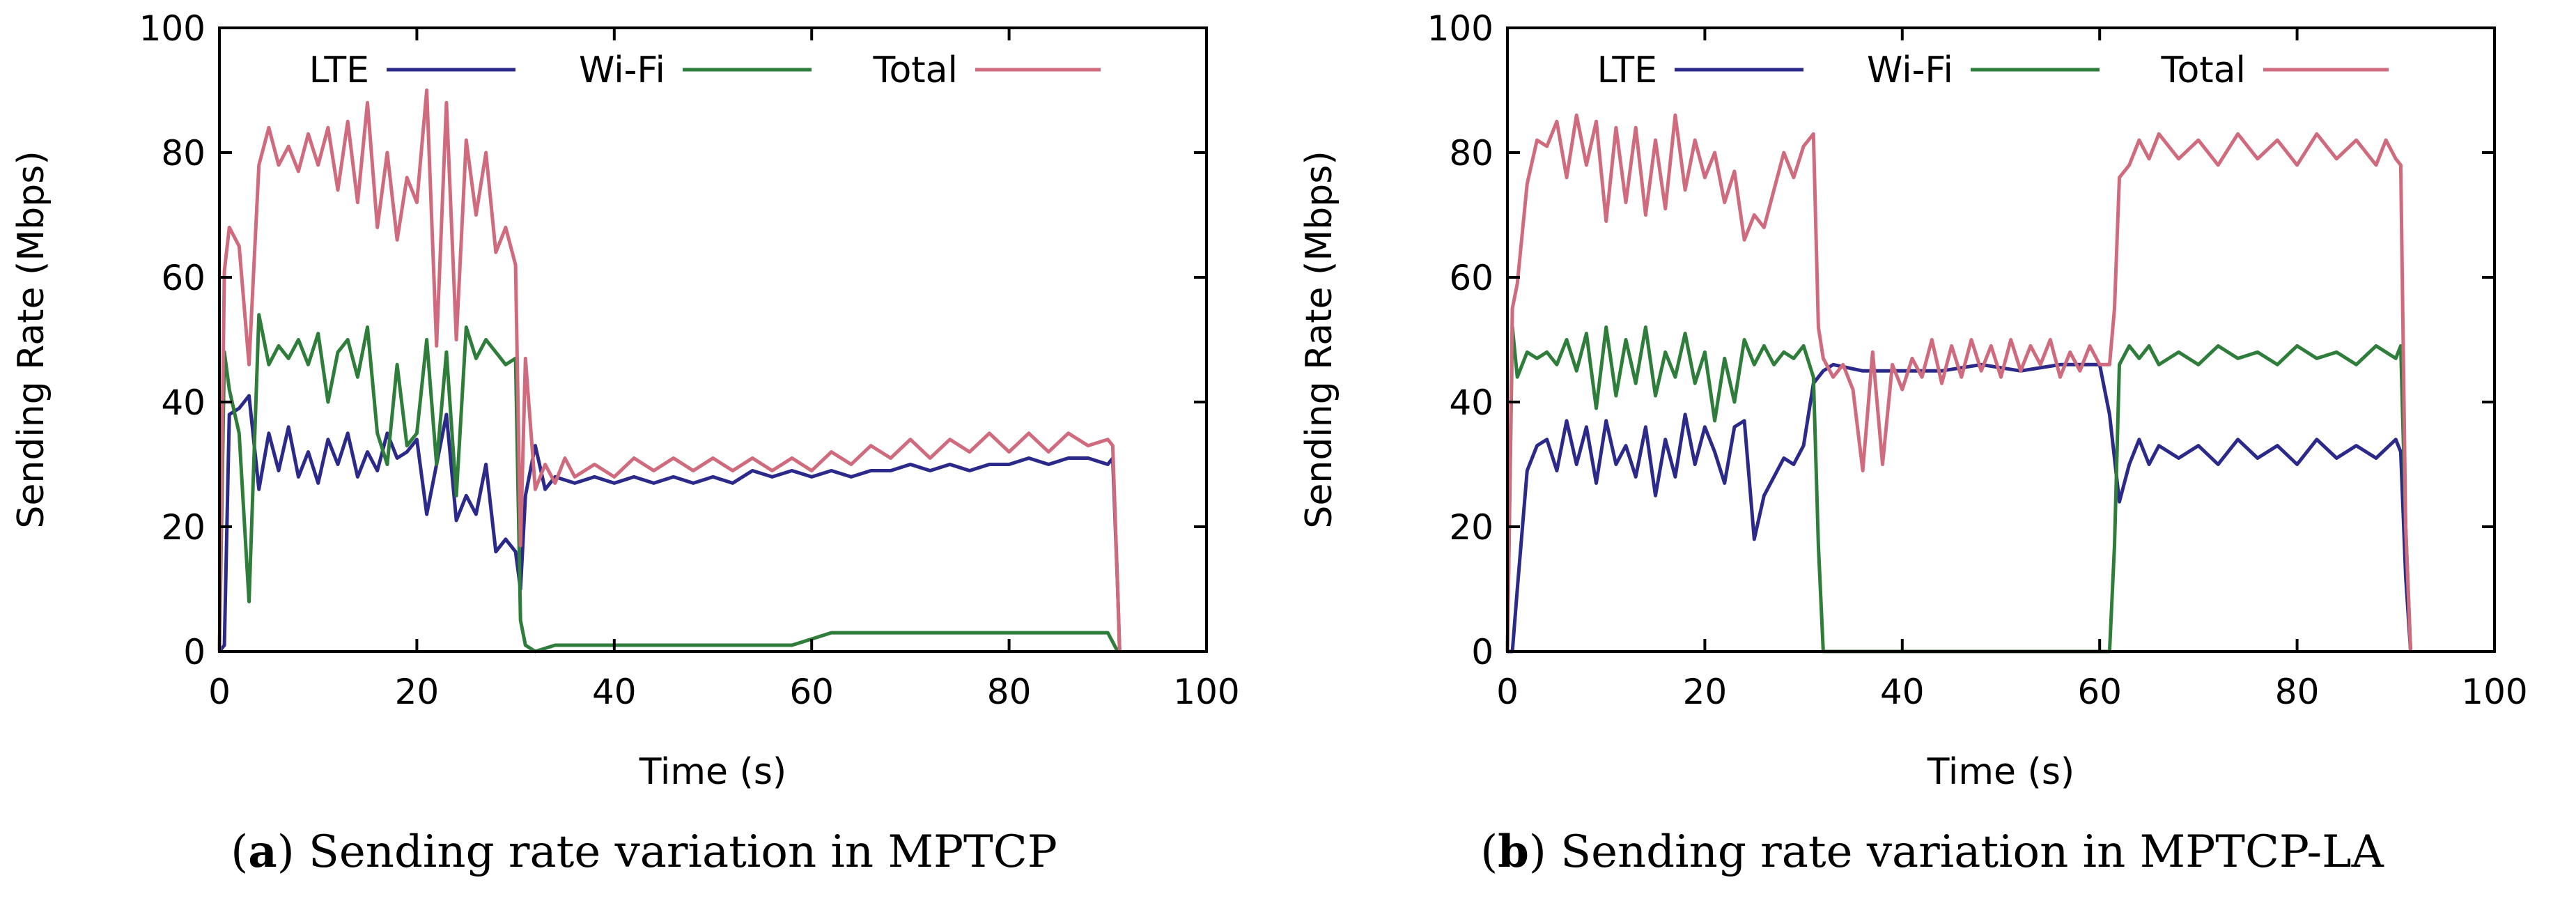 This screenshot has height=903, width=2576. I want to click on caption-a-tag: a, so click(262, 852).